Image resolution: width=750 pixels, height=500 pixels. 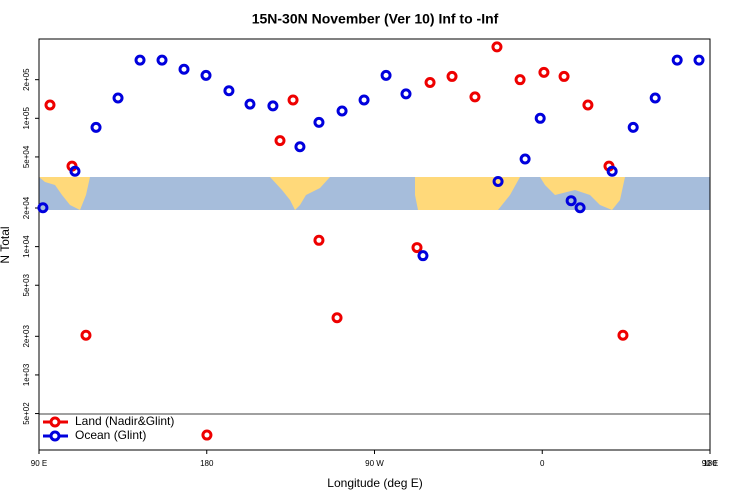 What do you see at coordinates (26, 374) in the screenshot?
I see `y-tick-label: 1e+03` at bounding box center [26, 374].